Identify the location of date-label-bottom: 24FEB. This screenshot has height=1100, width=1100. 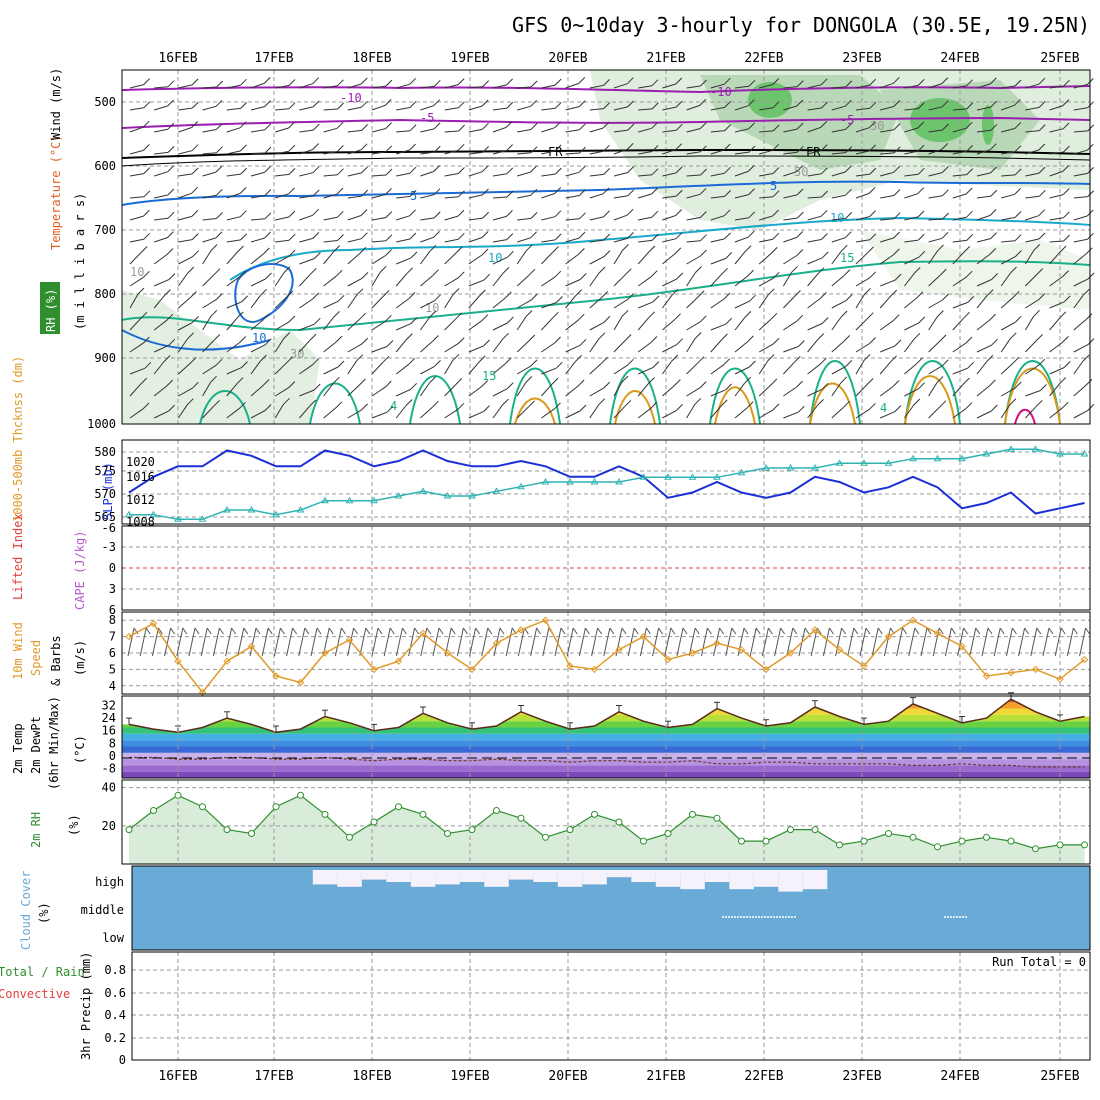
(959, 1076).